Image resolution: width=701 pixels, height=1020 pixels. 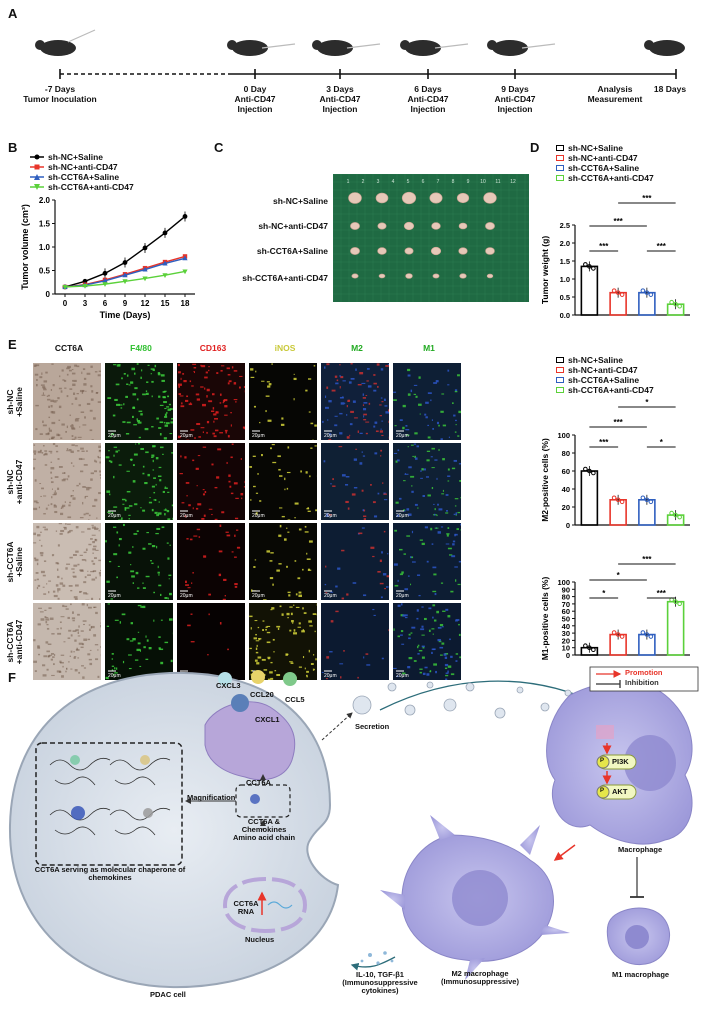 I want to click on legend-inhibition: Inhibition, so click(x=642, y=682).